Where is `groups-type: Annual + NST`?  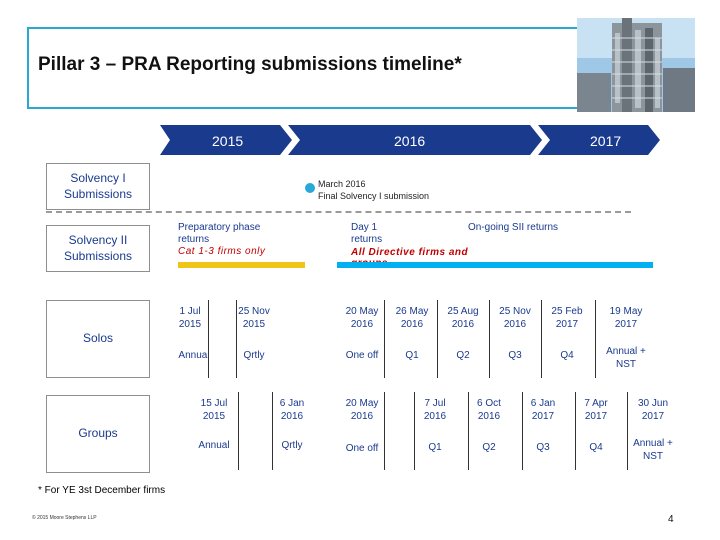
groups-type: Annual + NST is located at coordinates (653, 450).